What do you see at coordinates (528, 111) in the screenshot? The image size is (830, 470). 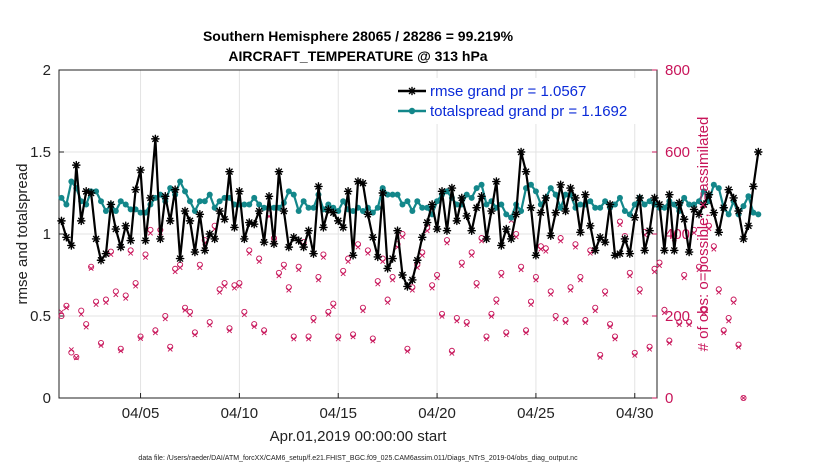 I see `legend-spread-label: totalspread grand pr = 1.1692` at bounding box center [528, 111].